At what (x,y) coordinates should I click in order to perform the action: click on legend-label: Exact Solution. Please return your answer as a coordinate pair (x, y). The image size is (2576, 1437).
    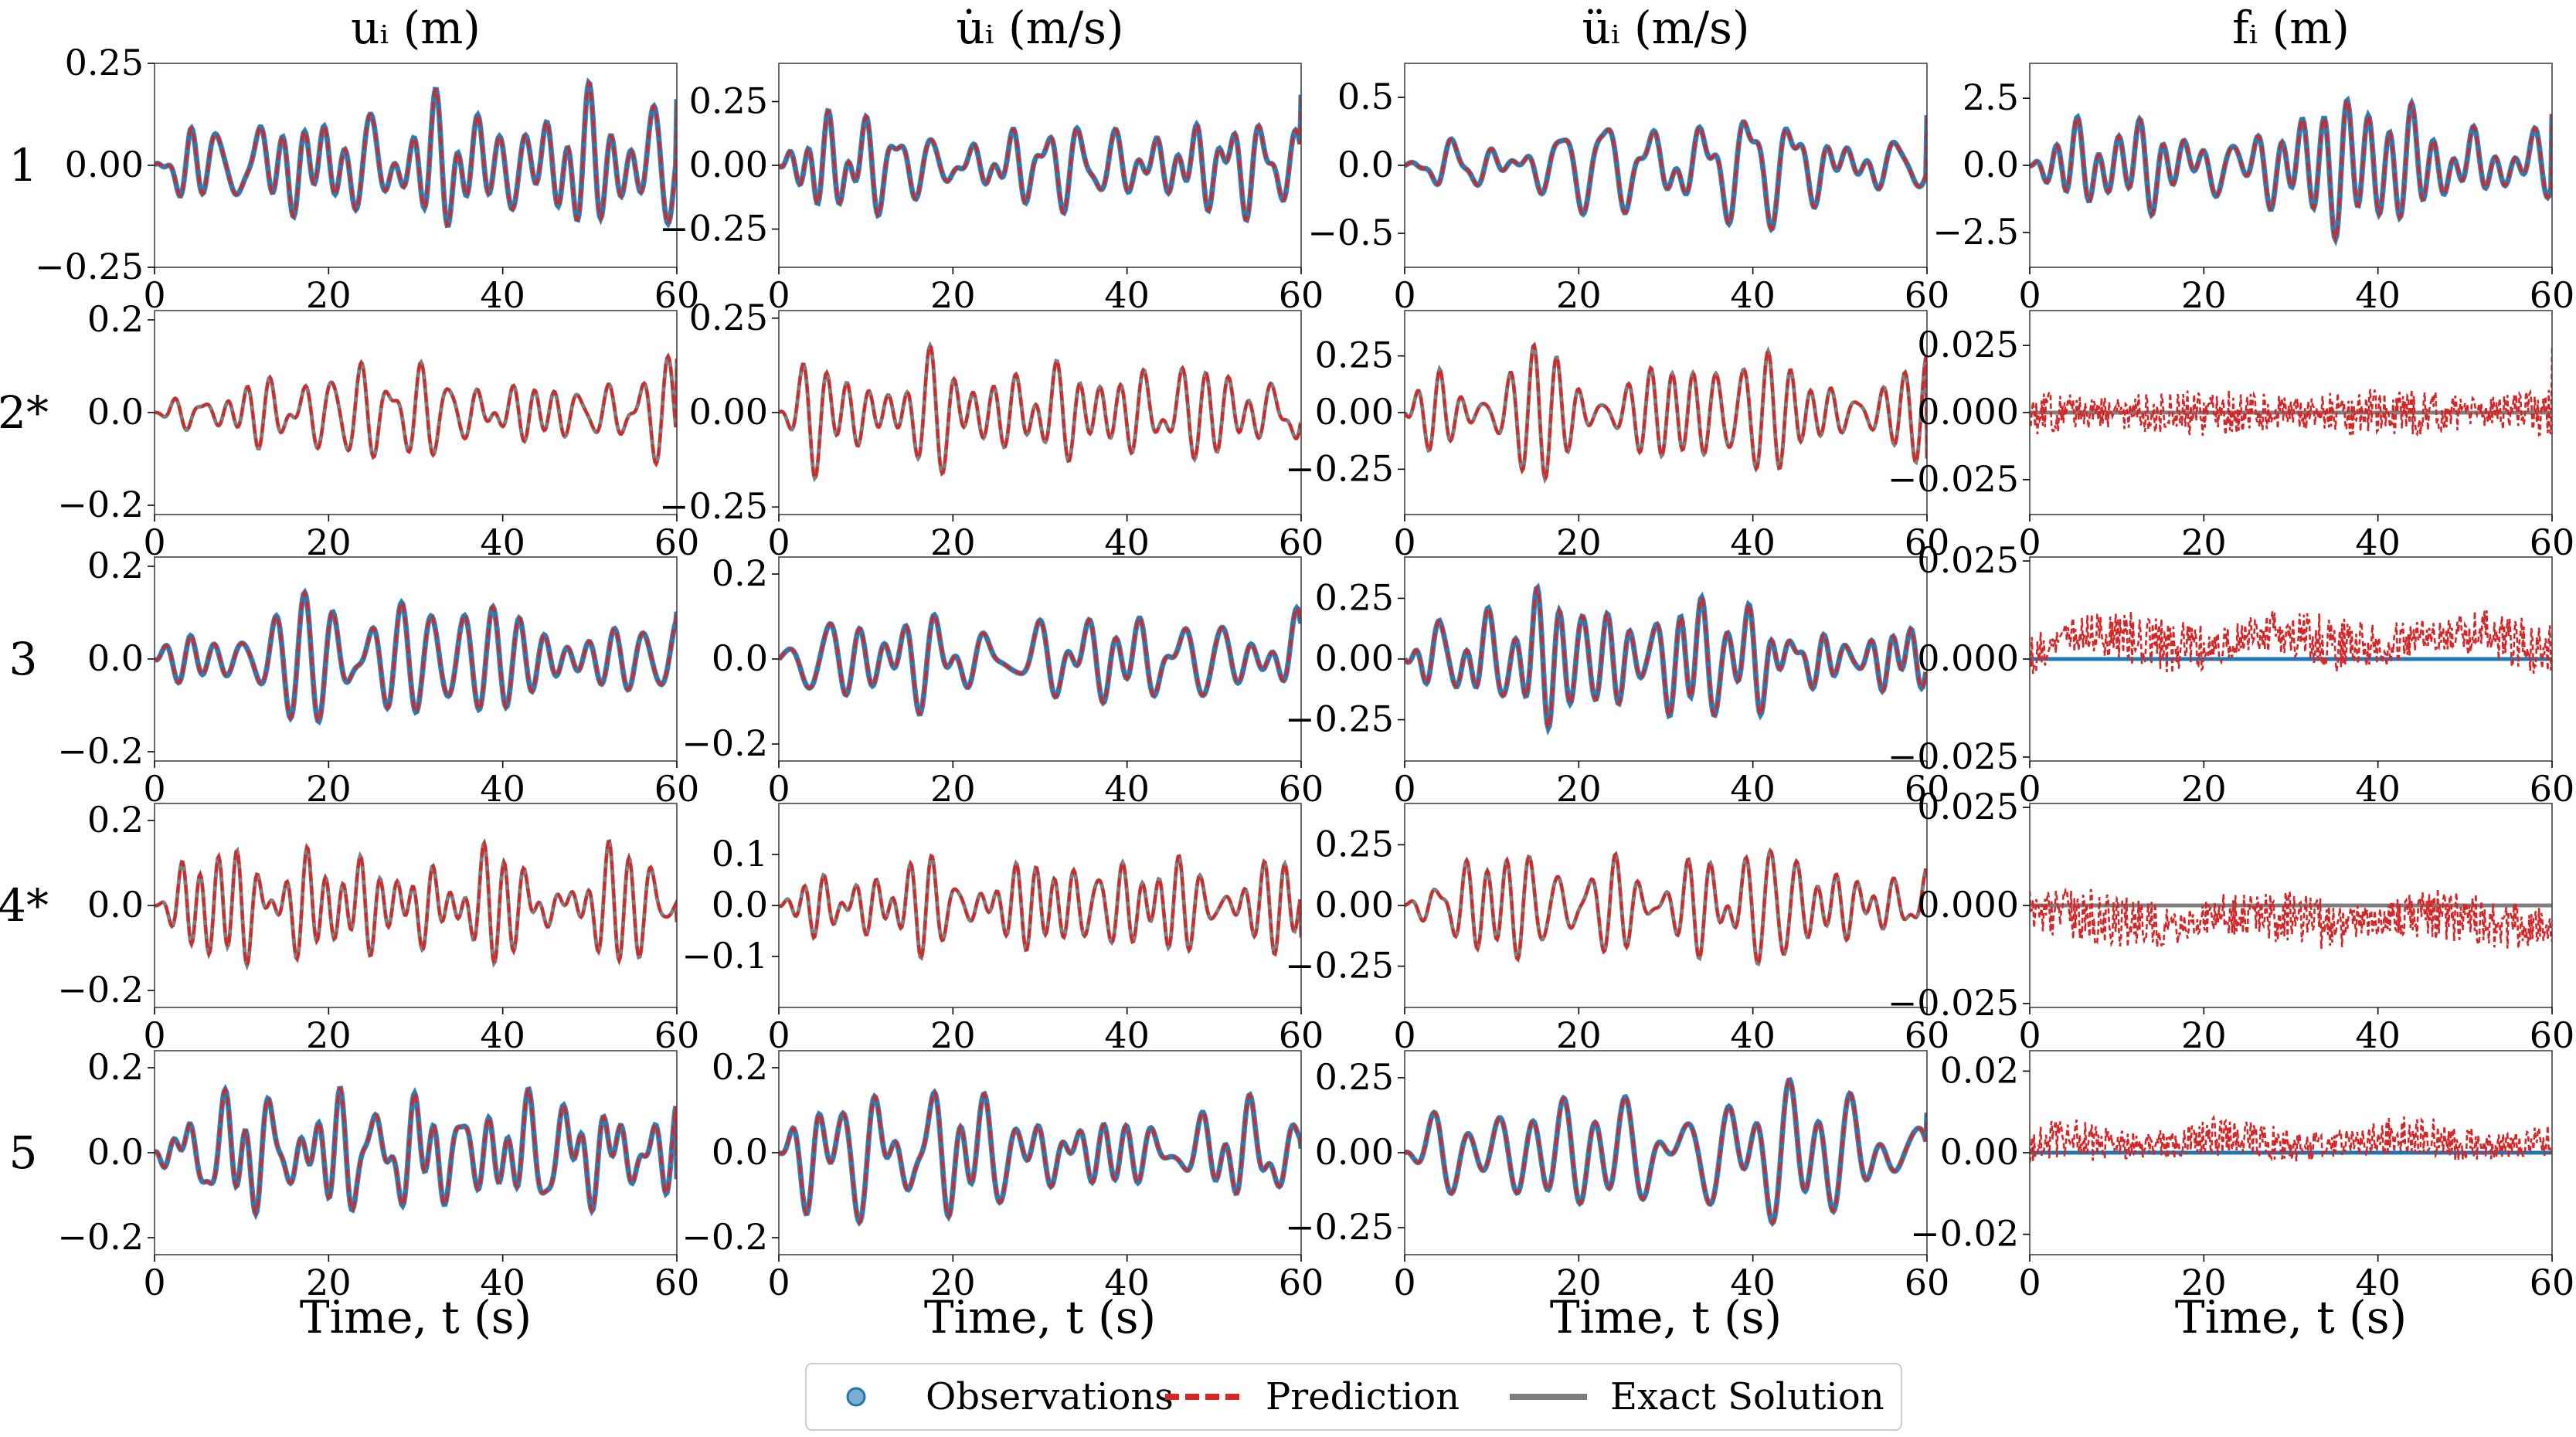
    Looking at the image, I should click on (1747, 1397).